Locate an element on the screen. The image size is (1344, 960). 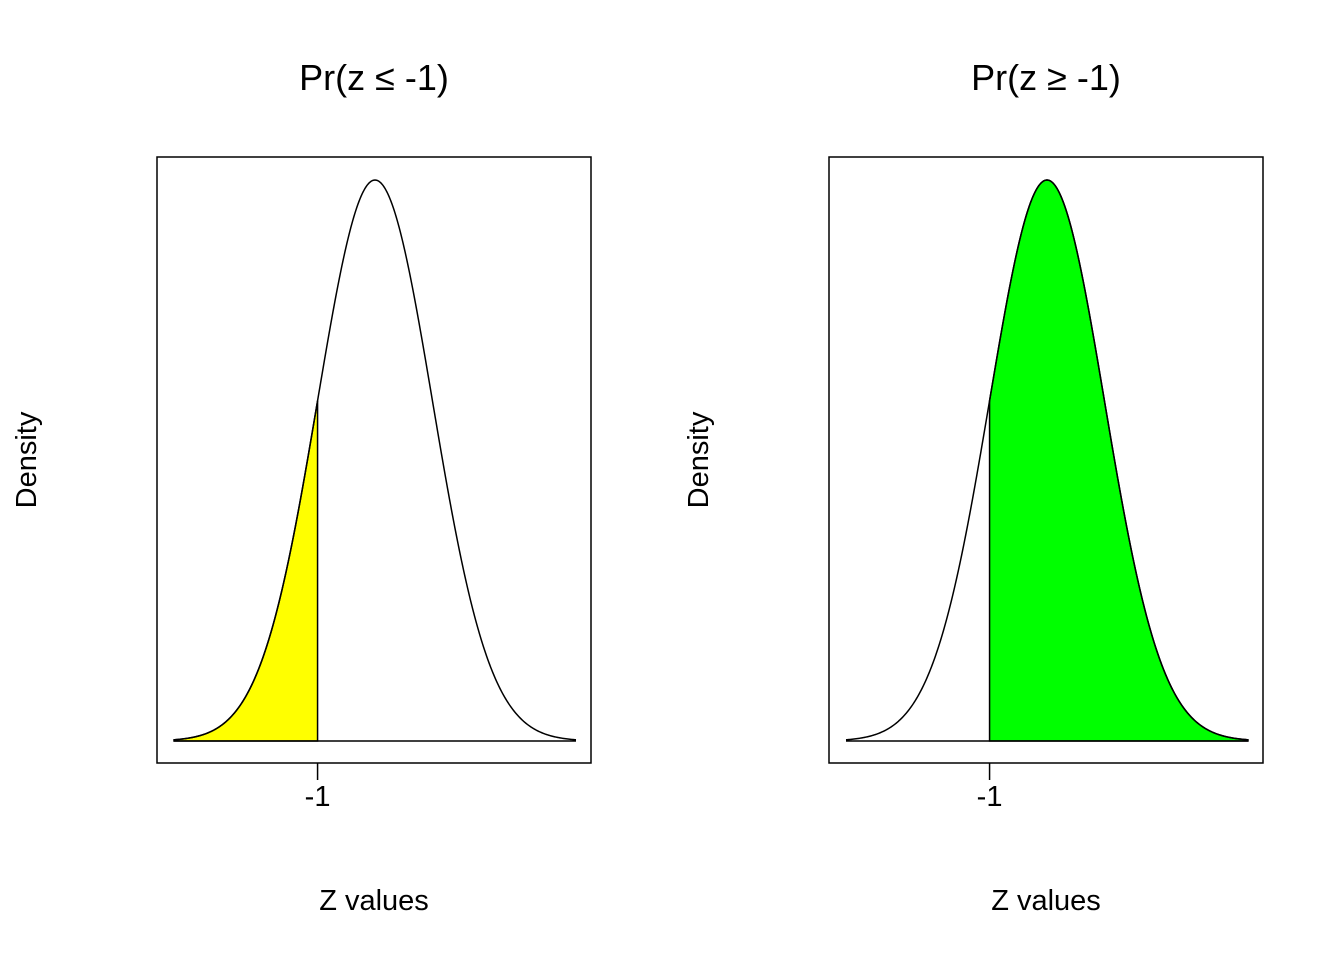
chart-title: Pr(z ≤ -1) is located at coordinates (374, 77).